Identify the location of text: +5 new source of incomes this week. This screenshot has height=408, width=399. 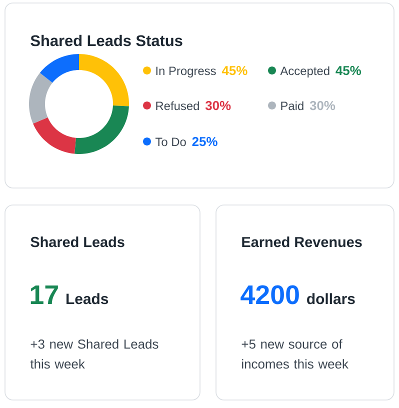
(295, 354).